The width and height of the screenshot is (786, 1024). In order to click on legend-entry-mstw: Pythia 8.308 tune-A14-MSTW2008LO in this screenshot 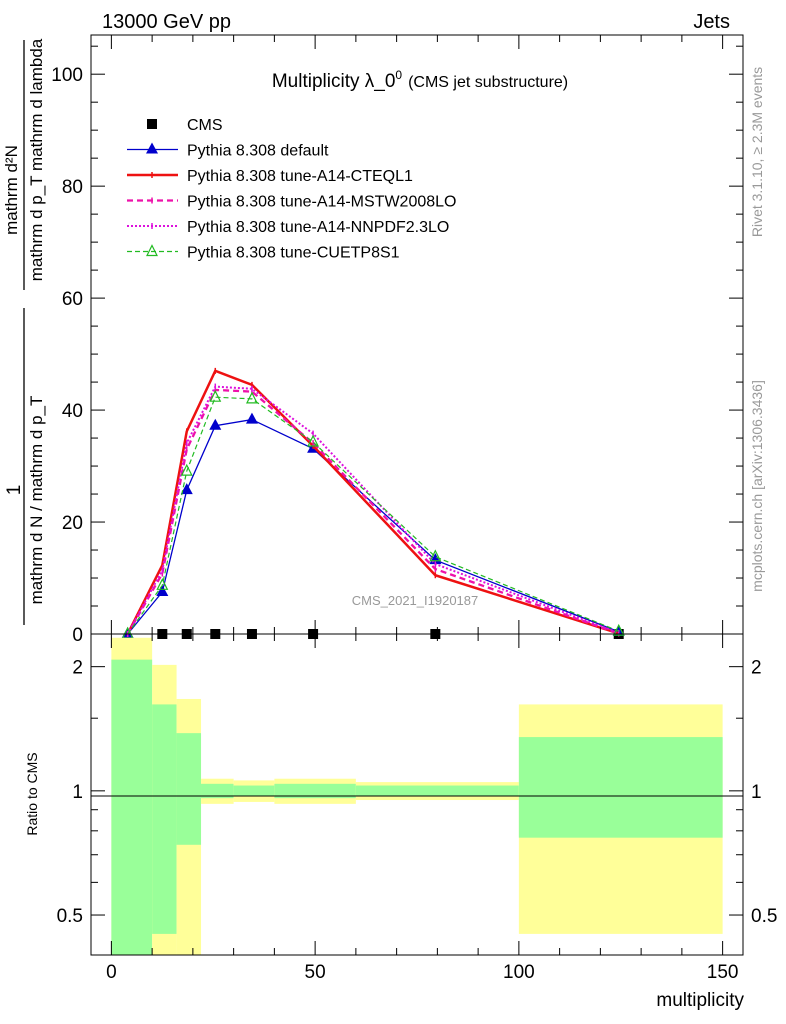, I will do `click(291, 202)`.